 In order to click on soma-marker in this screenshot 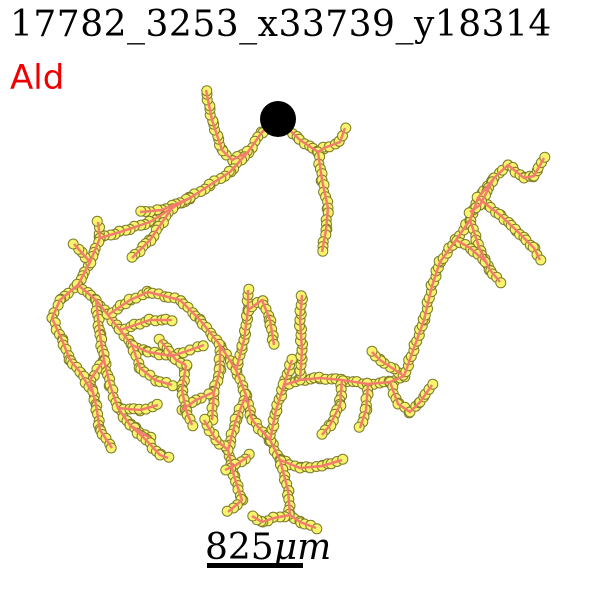, I will do `click(278, 119)`.